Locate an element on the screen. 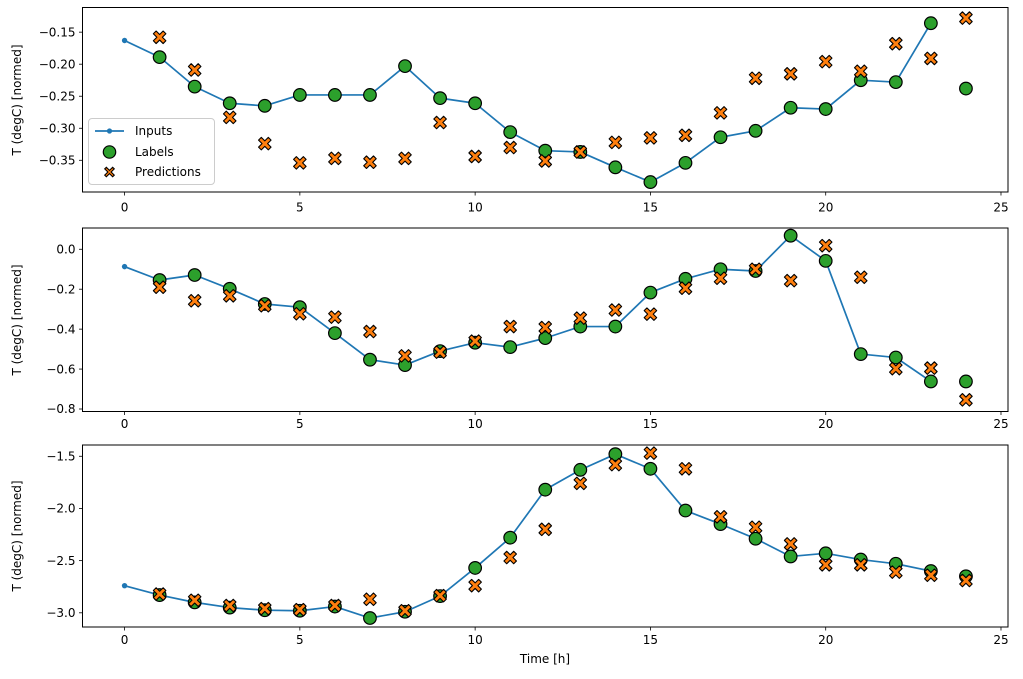  y-tick-label: −2.5 is located at coordinates (60, 561).